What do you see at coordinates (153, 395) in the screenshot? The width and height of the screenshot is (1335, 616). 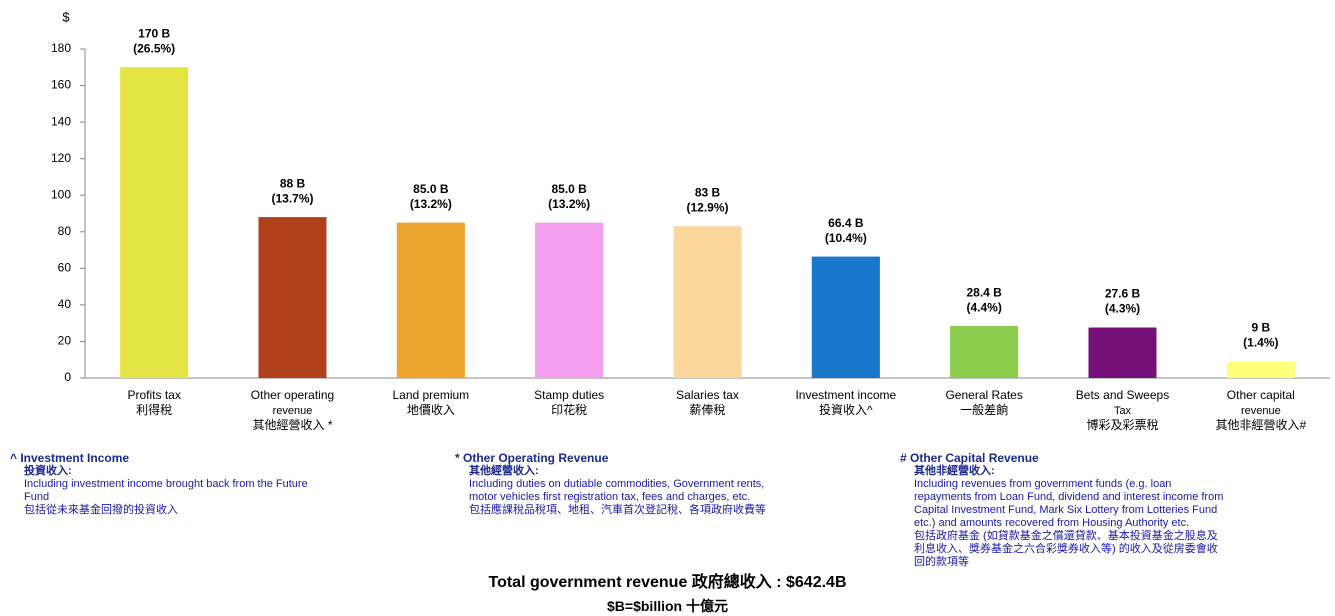 I see `x-tick-label: Profits tax` at bounding box center [153, 395].